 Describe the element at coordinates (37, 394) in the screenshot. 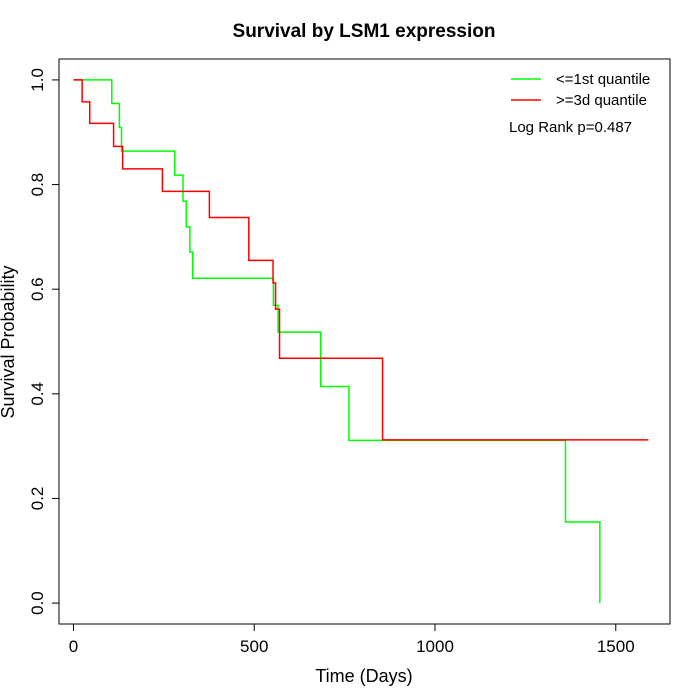

I see `y-tick-label: 0.4` at that location.